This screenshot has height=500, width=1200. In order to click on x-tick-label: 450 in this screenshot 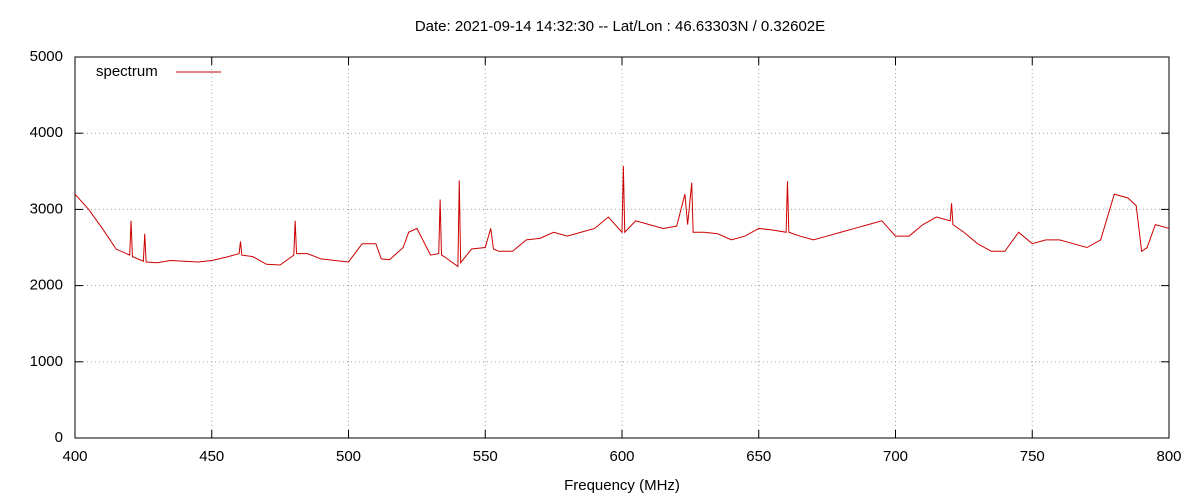, I will do `click(211, 456)`.